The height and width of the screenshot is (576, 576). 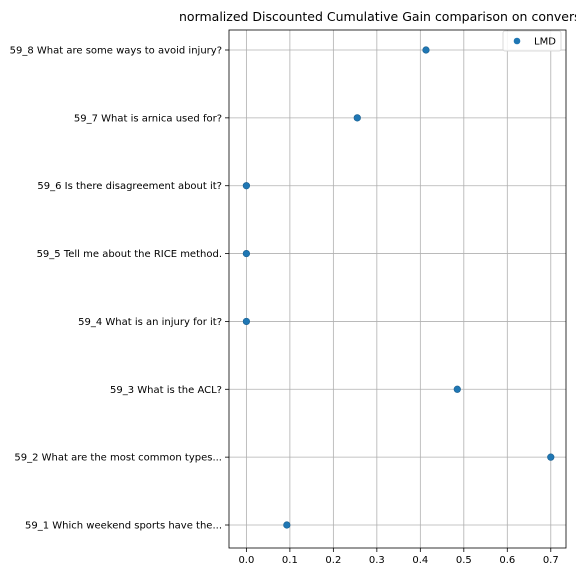 I want to click on legend-label: LMD, so click(x=545, y=42).